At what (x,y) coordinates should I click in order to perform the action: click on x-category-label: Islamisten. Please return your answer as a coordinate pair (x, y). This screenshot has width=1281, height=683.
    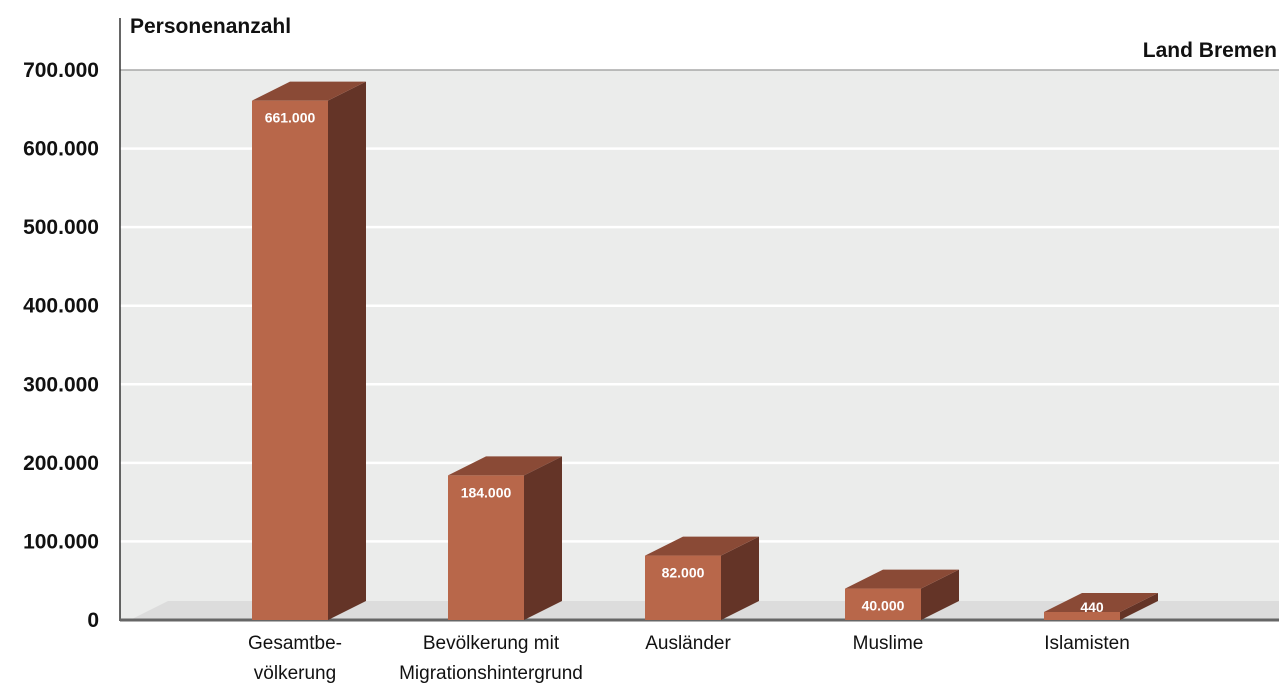
    Looking at the image, I should click on (1087, 643).